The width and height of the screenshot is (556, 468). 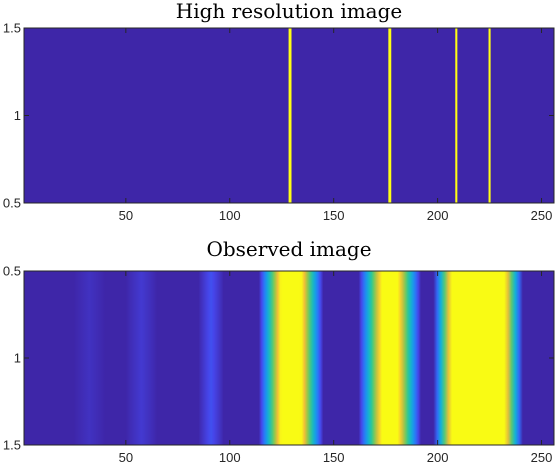 I want to click on spike-marks, so click(x=389, y=115).